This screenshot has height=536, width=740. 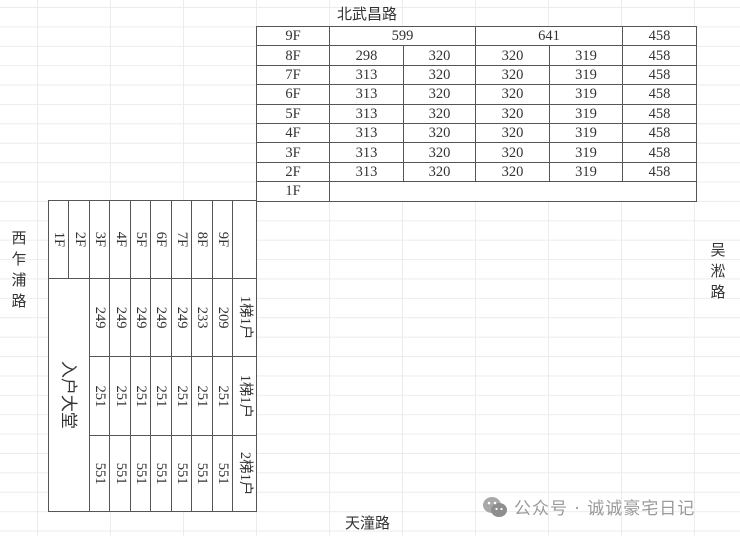 What do you see at coordinates (244, 239) in the screenshot?
I see `column-header-cell` at bounding box center [244, 239].